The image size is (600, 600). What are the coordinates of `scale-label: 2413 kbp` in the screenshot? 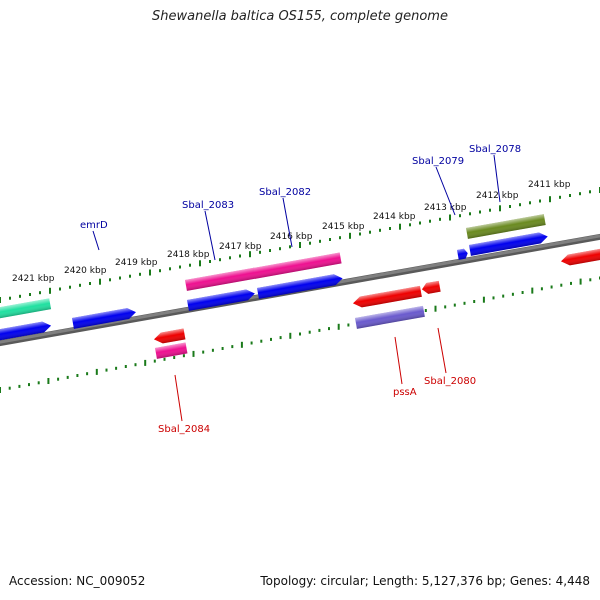 It's located at (445, 208).